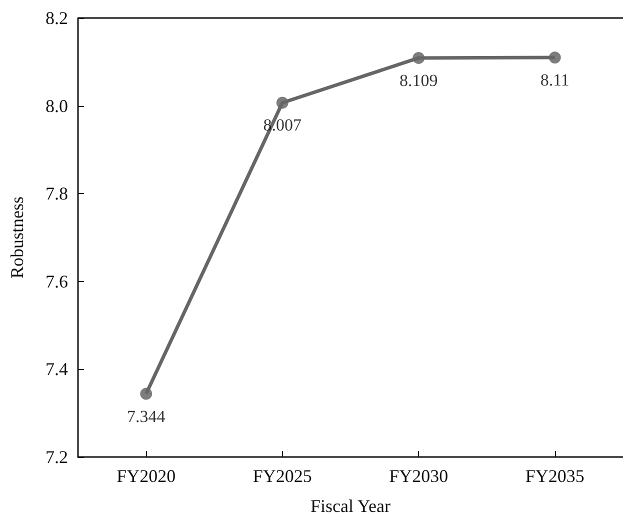 This screenshot has width=623, height=525. What do you see at coordinates (419, 80) in the screenshot?
I see `data-label: 8.109` at bounding box center [419, 80].